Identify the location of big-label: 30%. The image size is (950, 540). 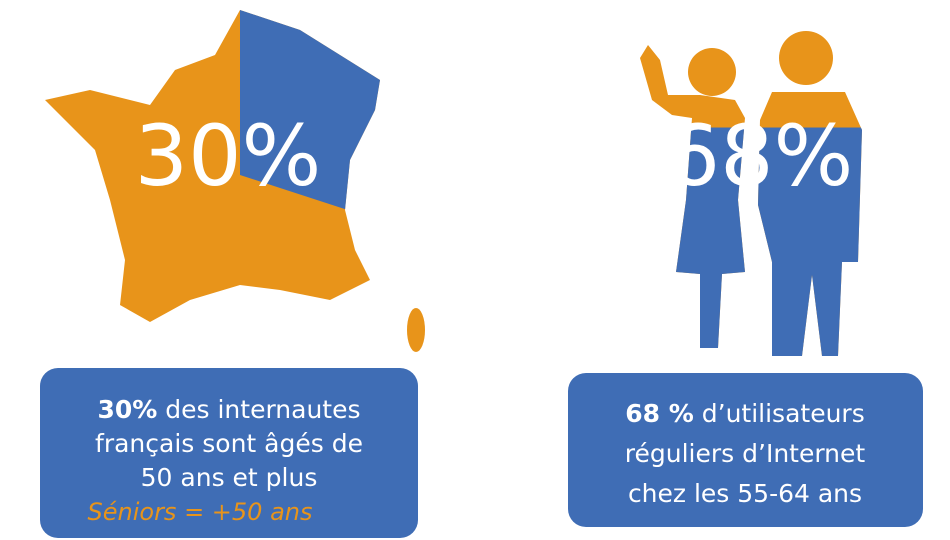
(228, 156).